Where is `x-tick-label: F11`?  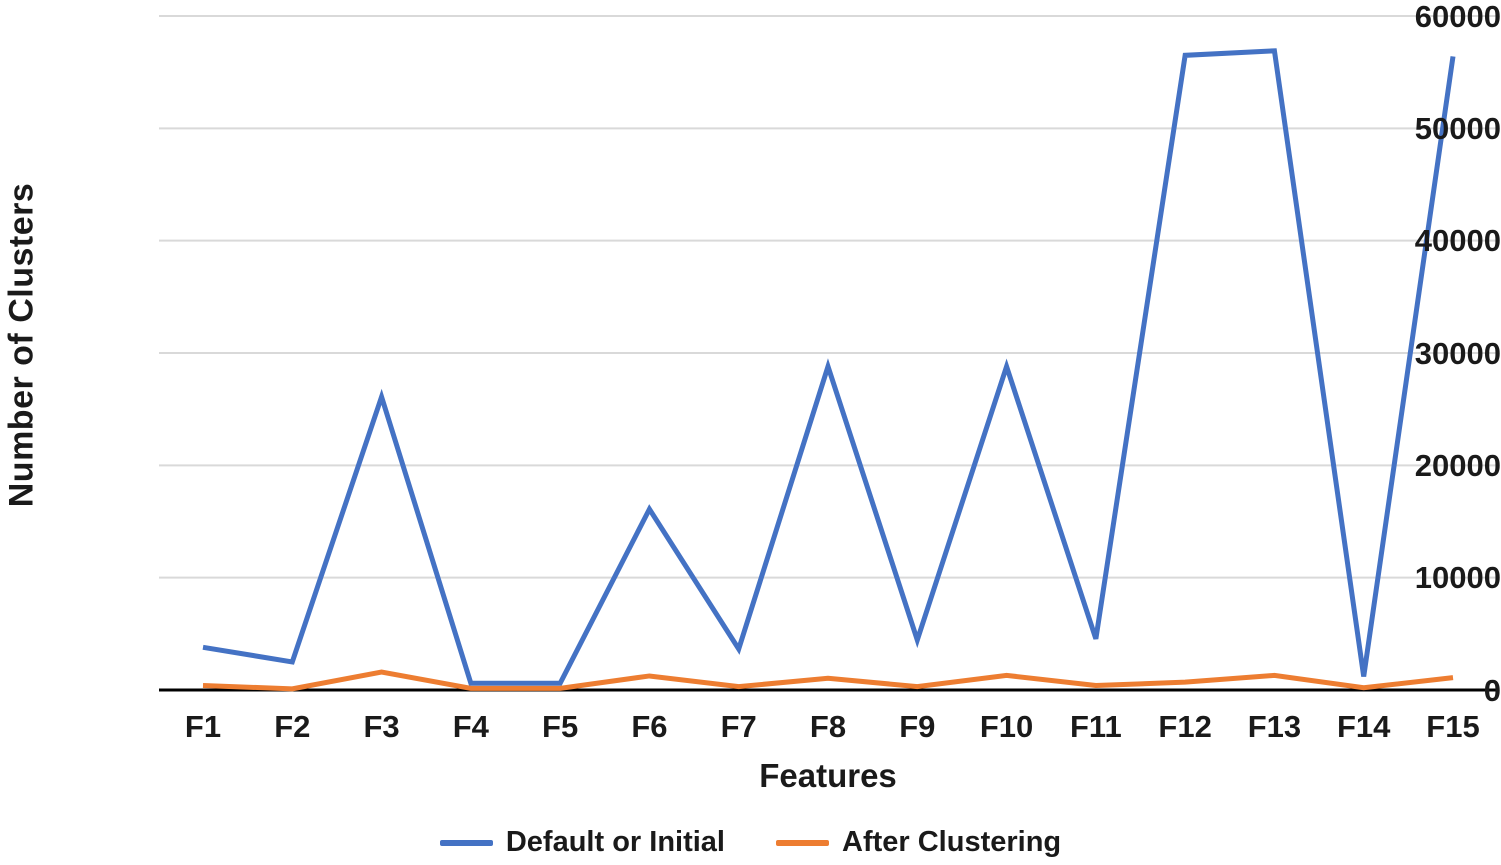
x-tick-label: F11 is located at coordinates (1095, 726).